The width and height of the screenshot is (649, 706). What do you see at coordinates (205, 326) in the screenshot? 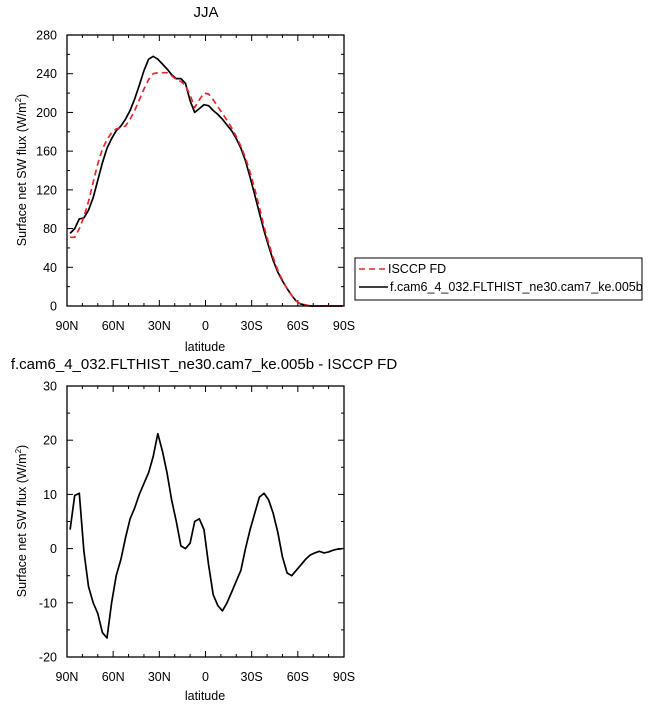
I see `top-chart-xtick-label: 0` at bounding box center [205, 326].